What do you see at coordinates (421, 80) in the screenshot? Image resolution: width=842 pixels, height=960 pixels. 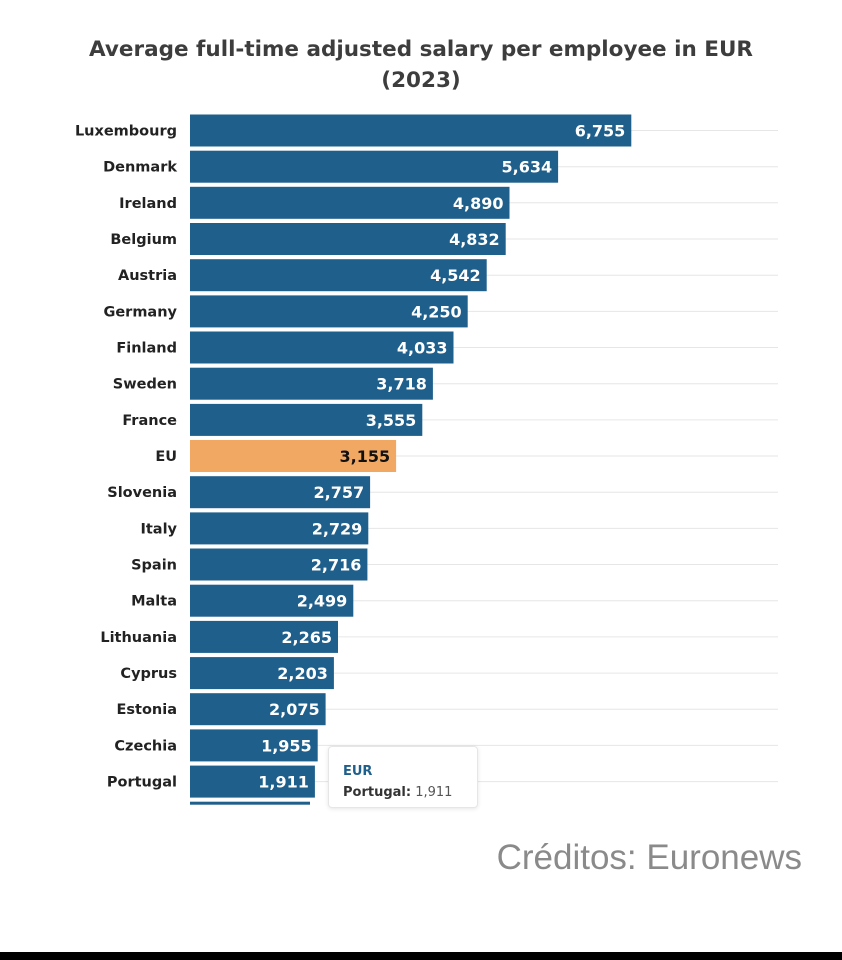 I see `chart-title-line-2: (2023)` at bounding box center [421, 80].